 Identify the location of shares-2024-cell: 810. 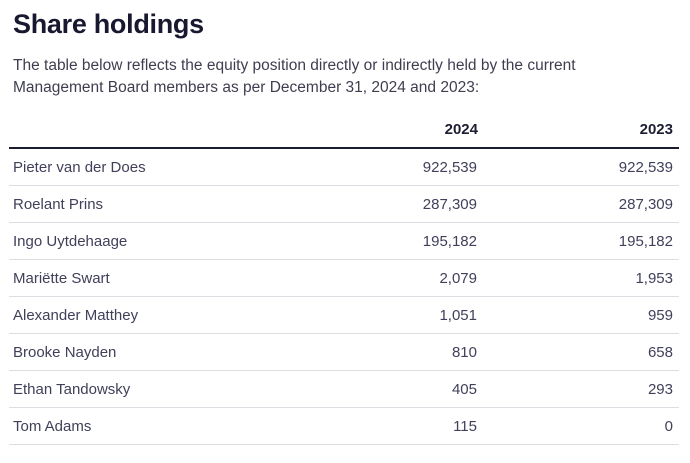
(397, 352).